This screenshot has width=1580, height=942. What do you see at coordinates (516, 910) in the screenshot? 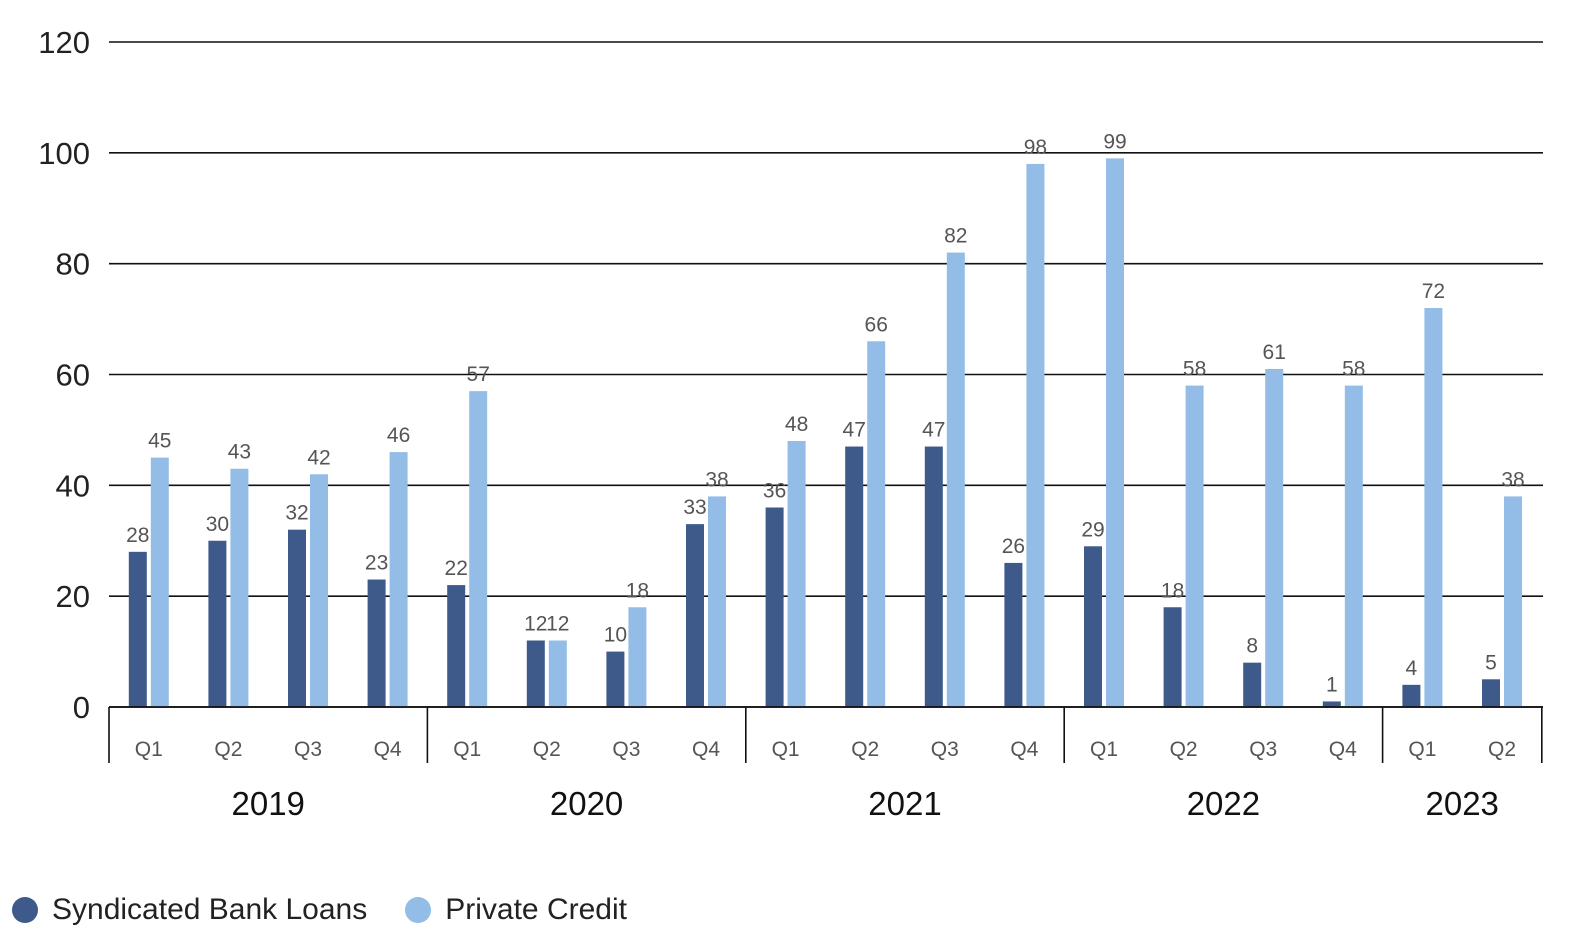
I see `legend-item-private-credit: Private Credit` at bounding box center [516, 910].